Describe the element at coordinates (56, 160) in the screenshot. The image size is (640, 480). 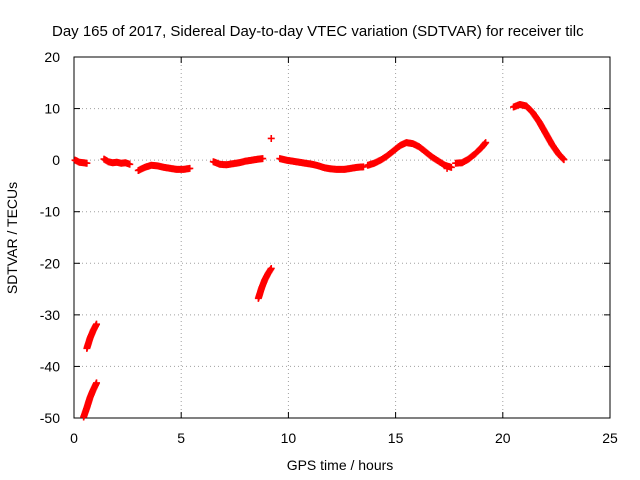
I see `y-tick-label: 0` at that location.